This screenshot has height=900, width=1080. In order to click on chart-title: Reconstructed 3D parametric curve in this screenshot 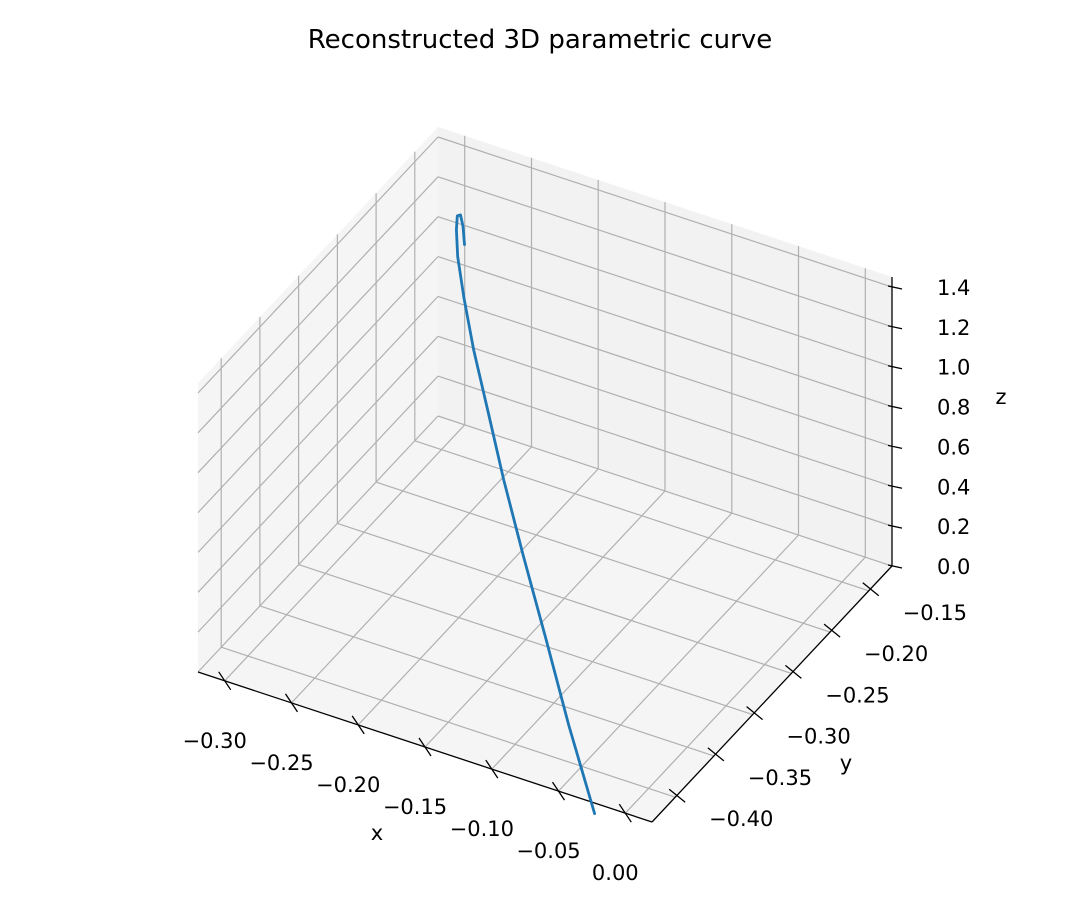, I will do `click(540, 40)`.